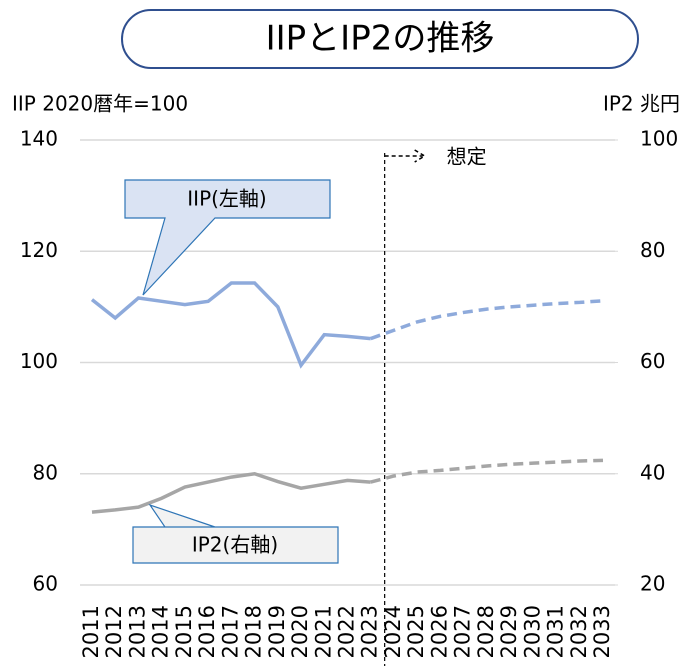 The image size is (687, 670). I want to click on title-box, so click(380, 39).